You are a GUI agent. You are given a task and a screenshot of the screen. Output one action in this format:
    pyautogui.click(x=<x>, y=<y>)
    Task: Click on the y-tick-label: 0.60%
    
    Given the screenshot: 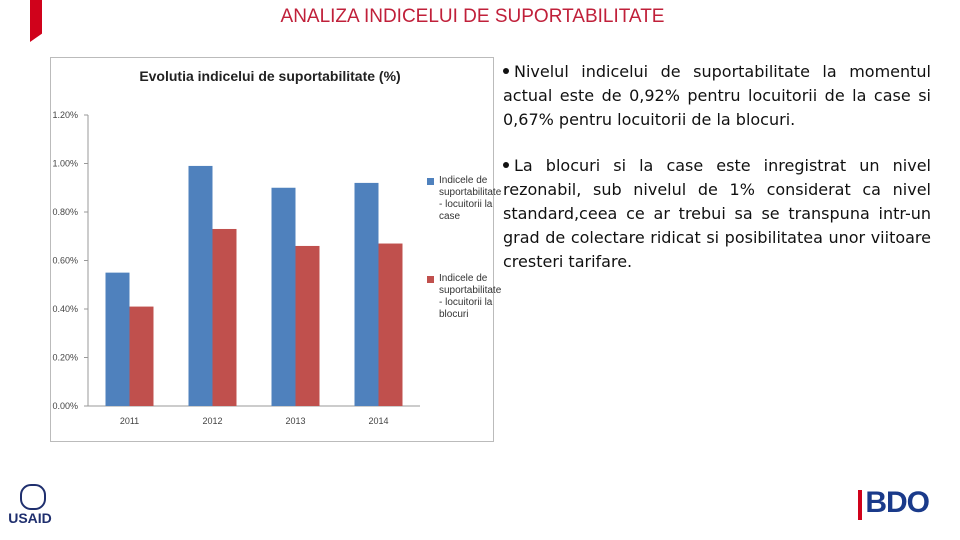 What is the action you would take?
    pyautogui.click(x=65, y=261)
    